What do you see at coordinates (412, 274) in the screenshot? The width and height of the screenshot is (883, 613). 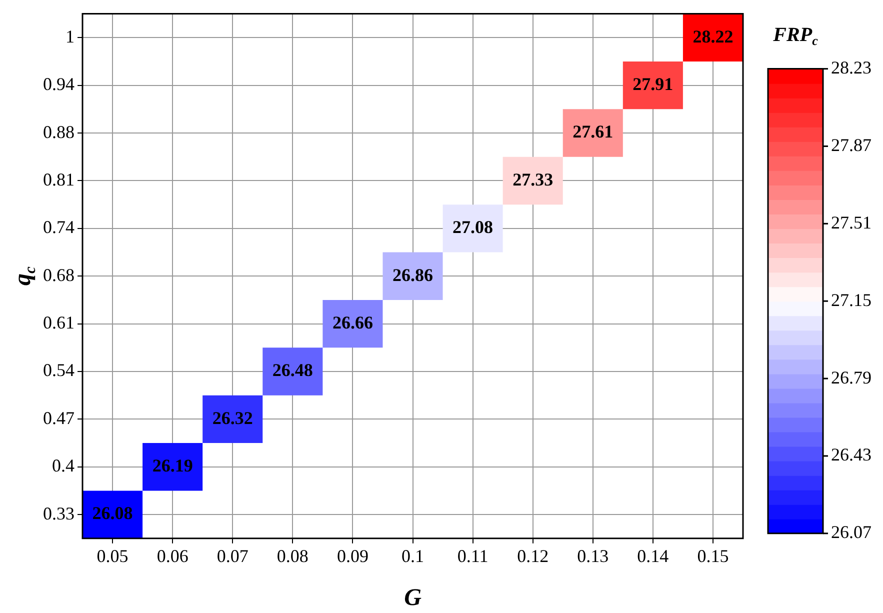 I see `data-label: 26.86` at bounding box center [412, 274].